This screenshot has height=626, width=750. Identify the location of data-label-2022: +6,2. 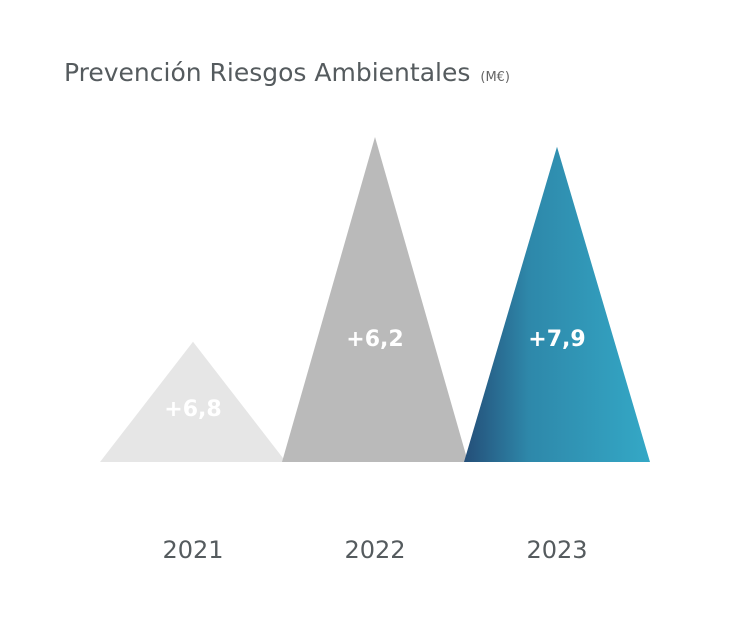
(374, 339).